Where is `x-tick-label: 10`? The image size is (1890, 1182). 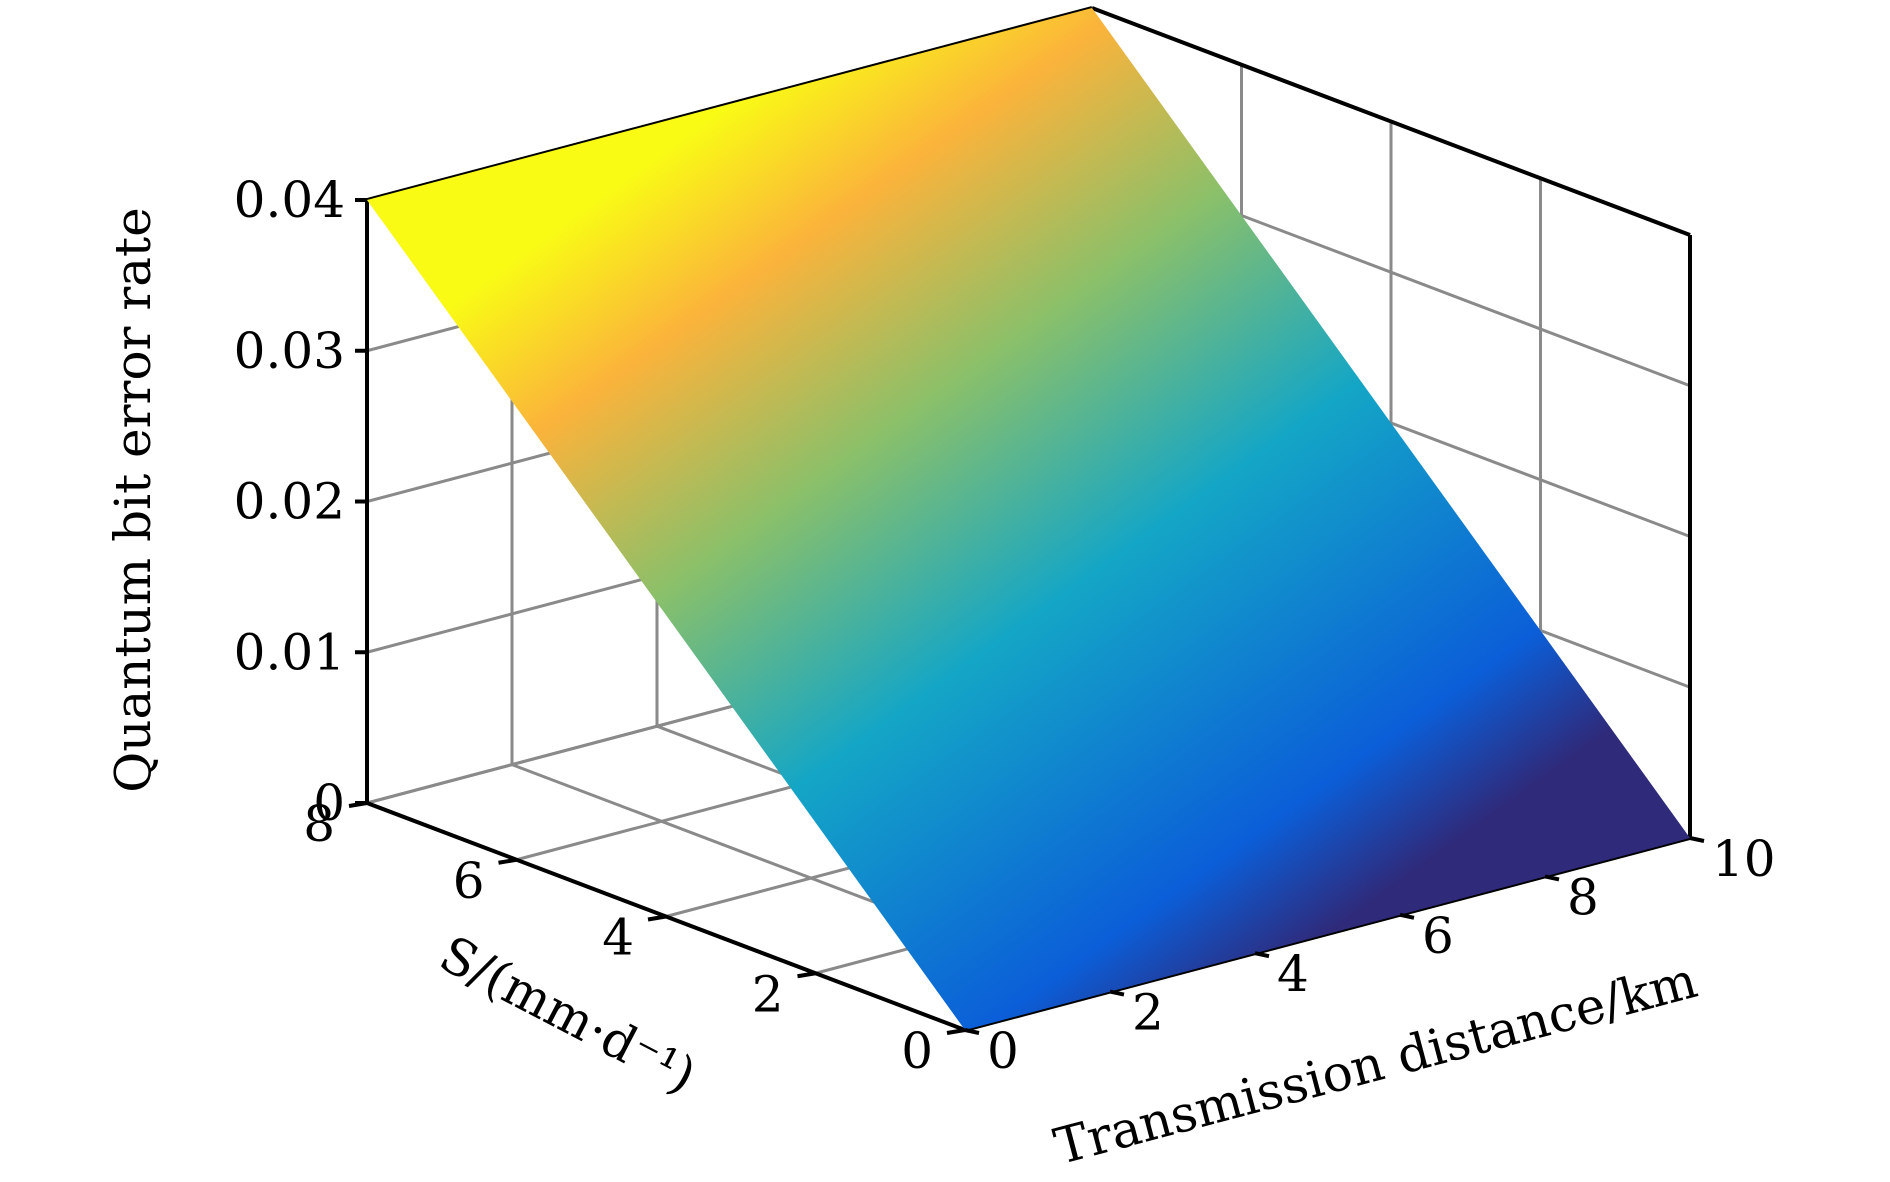
x-tick-label: 10 is located at coordinates (1744, 859).